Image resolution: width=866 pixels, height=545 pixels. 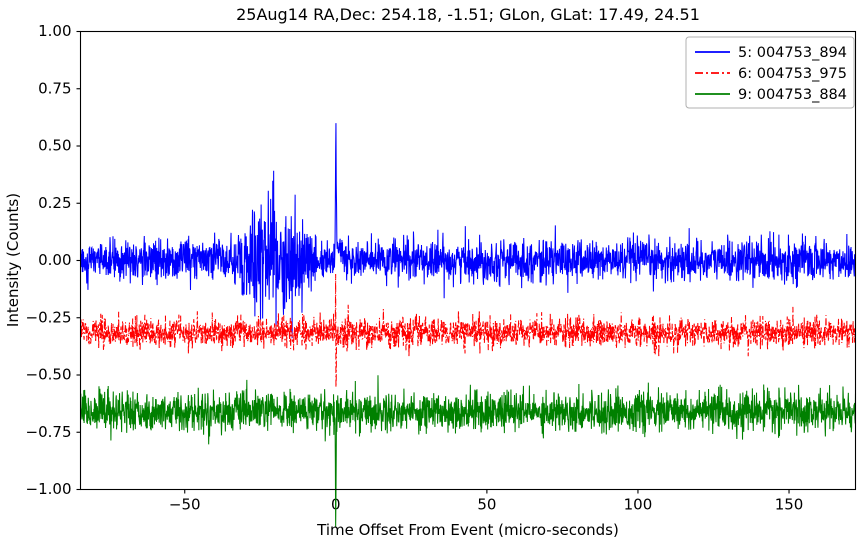 What do you see at coordinates (638, 505) in the screenshot?
I see `x-tick-label: 100` at bounding box center [638, 505].